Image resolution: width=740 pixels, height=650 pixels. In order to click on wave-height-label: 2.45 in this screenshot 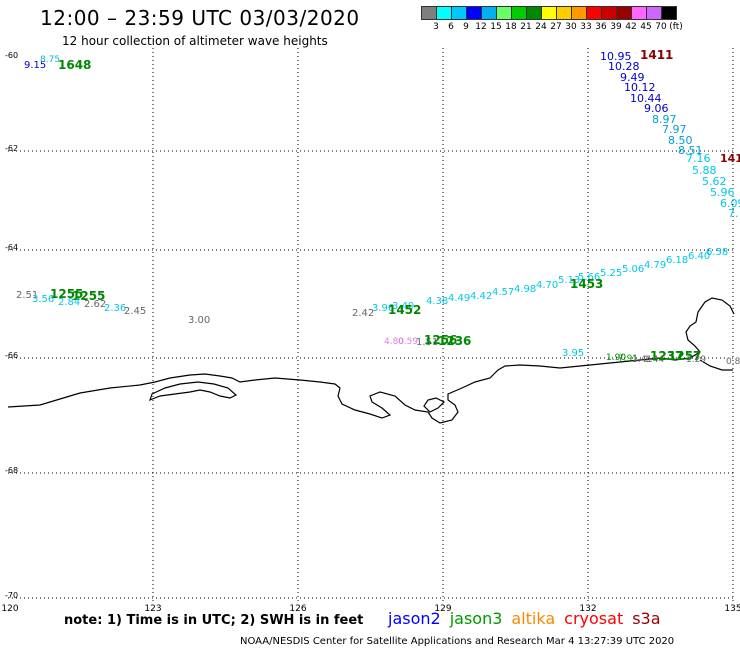, I will do `click(135, 311)`.